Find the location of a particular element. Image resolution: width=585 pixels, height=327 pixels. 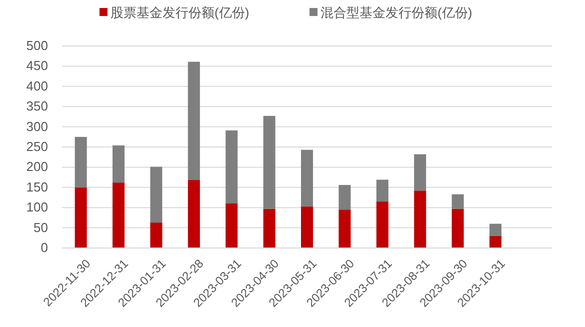

y-tick-label: 400 is located at coordinates (37, 86).